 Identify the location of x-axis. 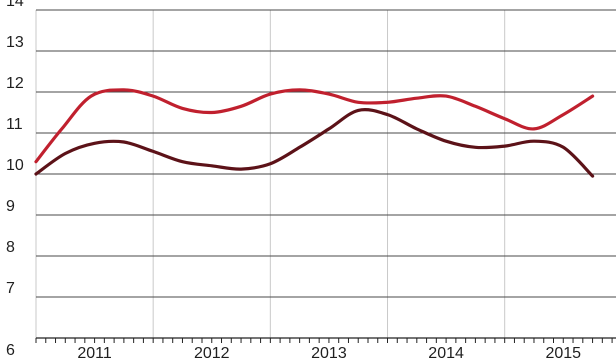
(325, 340).